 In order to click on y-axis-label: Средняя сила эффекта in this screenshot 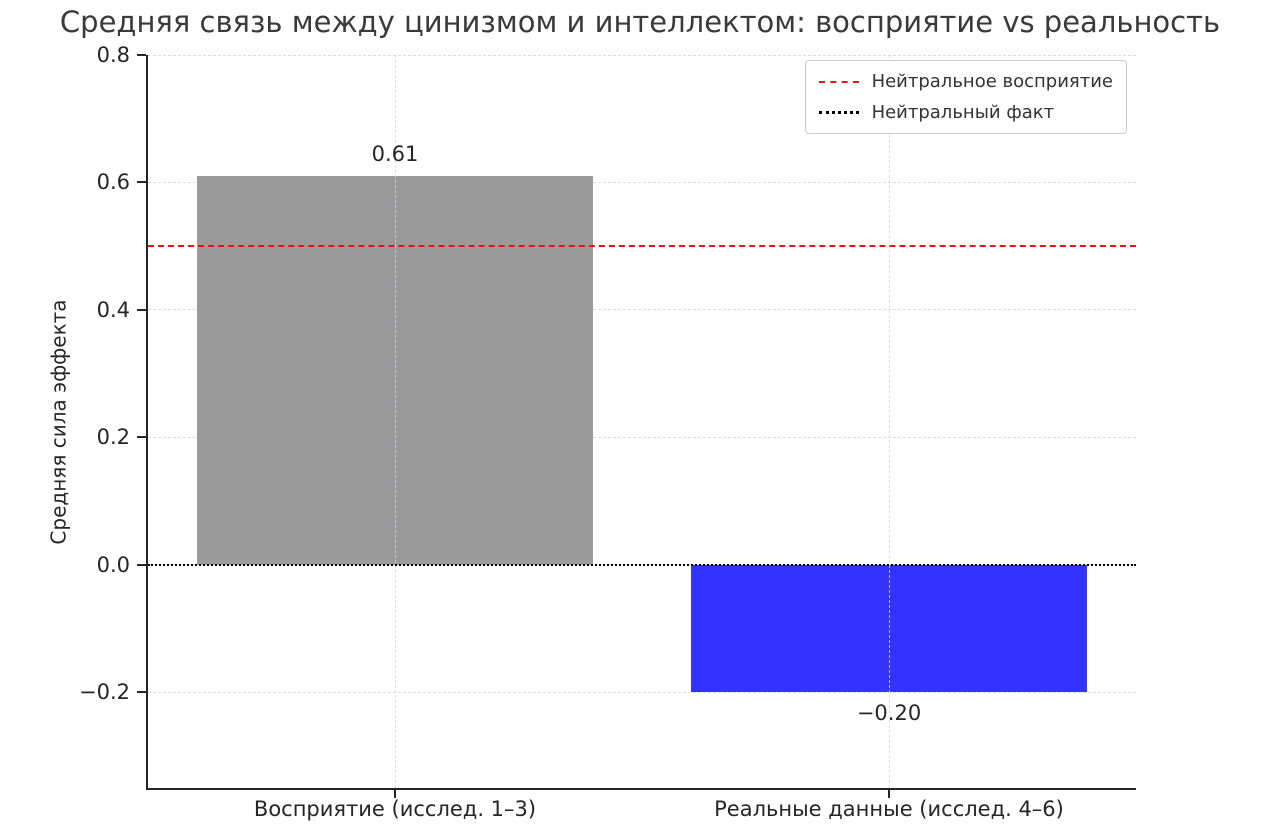, I will do `click(59, 421)`.